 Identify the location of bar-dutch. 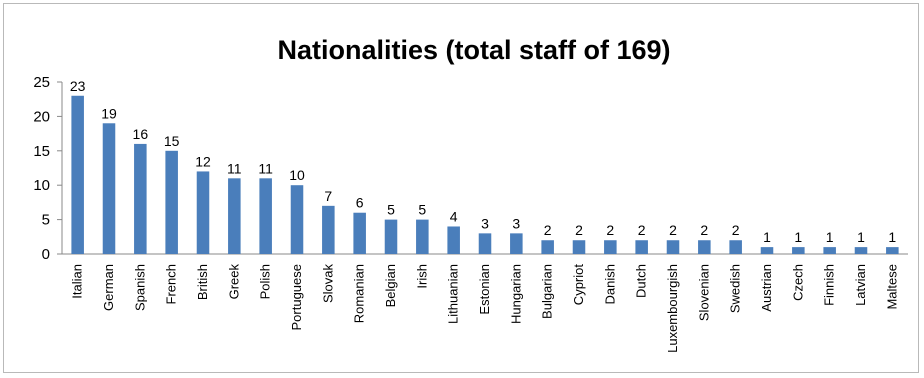
(641, 247).